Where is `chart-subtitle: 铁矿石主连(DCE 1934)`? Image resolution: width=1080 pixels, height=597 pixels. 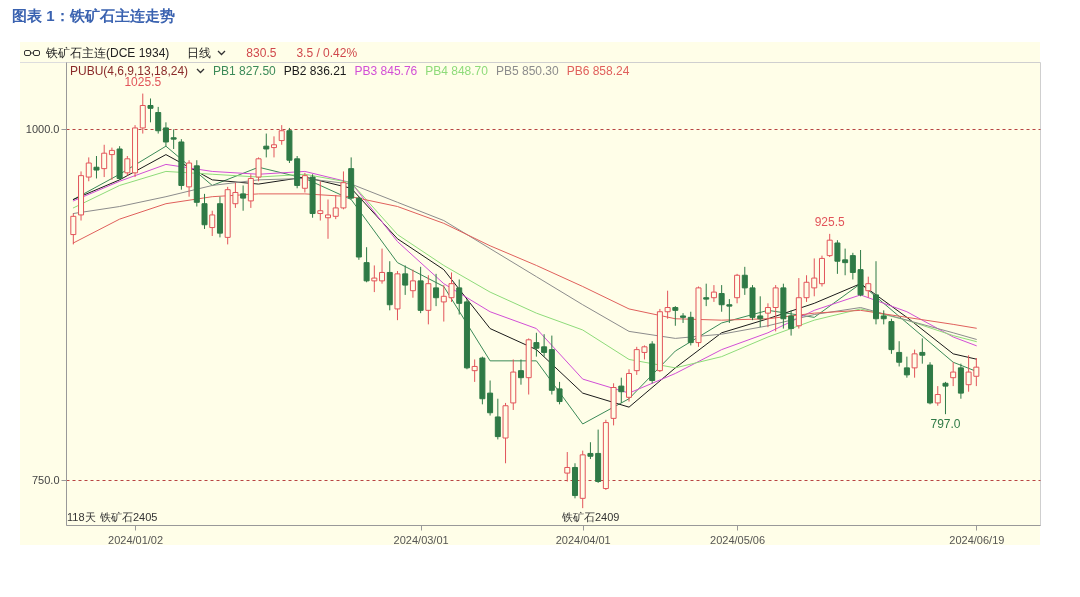
chart-subtitle: 铁矿石主连(DCE 1934) is located at coordinates (108, 53).